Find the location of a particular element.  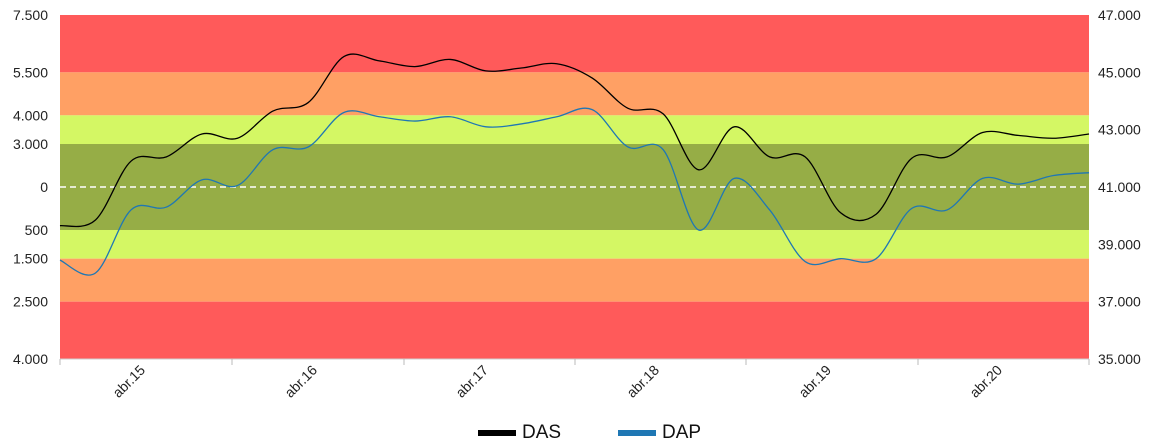

left-tick-label-5: 500 is located at coordinates (37, 230).